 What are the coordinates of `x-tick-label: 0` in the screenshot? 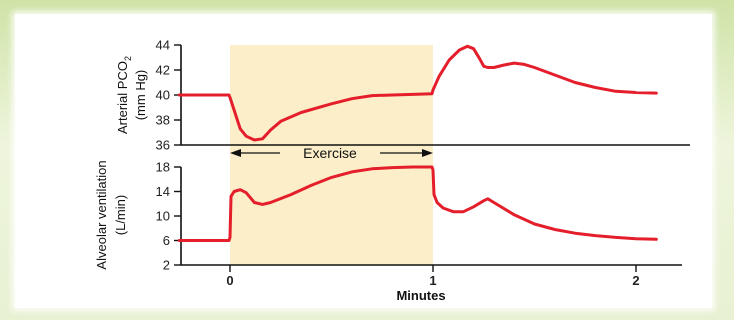 It's located at (229, 280).